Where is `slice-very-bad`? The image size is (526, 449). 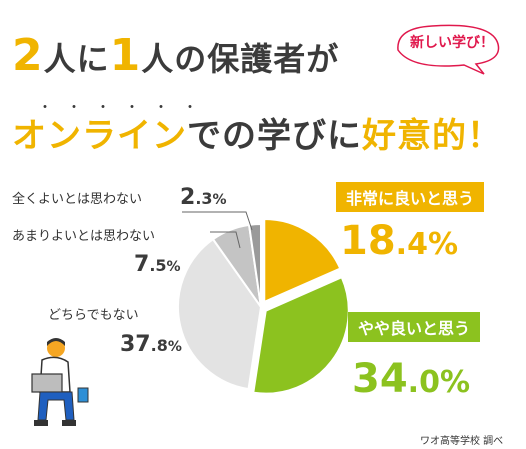 slice-very-bad is located at coordinates (254, 265).